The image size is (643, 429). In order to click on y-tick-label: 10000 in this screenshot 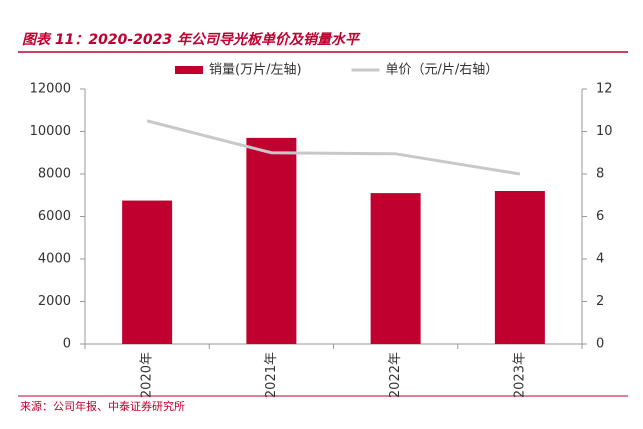, I will do `click(50, 131)`.